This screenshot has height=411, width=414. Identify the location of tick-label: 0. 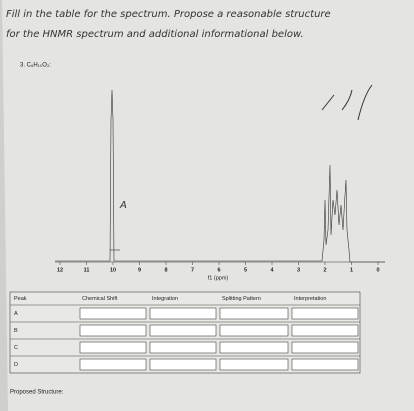
(377, 270).